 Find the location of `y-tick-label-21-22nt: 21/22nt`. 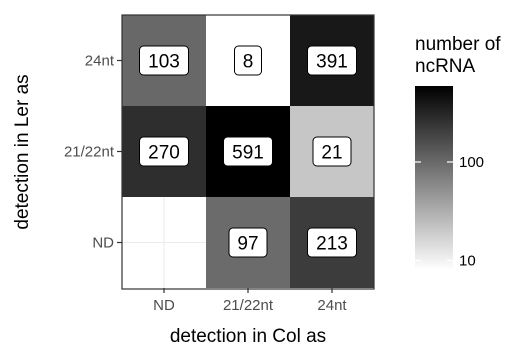

y-tick-label-21-22nt: 21/22nt is located at coordinates (89, 152).